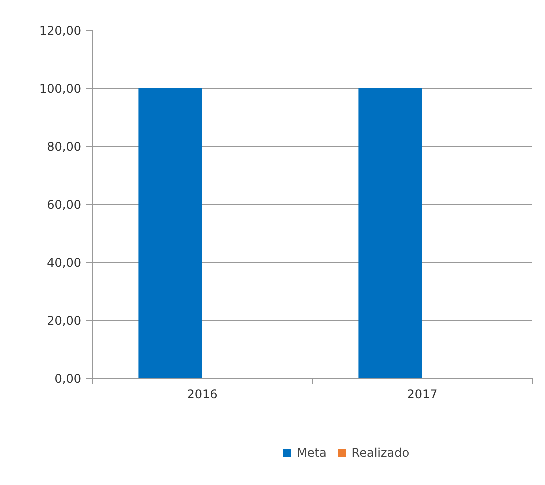 The image size is (545, 485). What do you see at coordinates (61, 31) in the screenshot?
I see `y-tick-label: 120,00` at bounding box center [61, 31].